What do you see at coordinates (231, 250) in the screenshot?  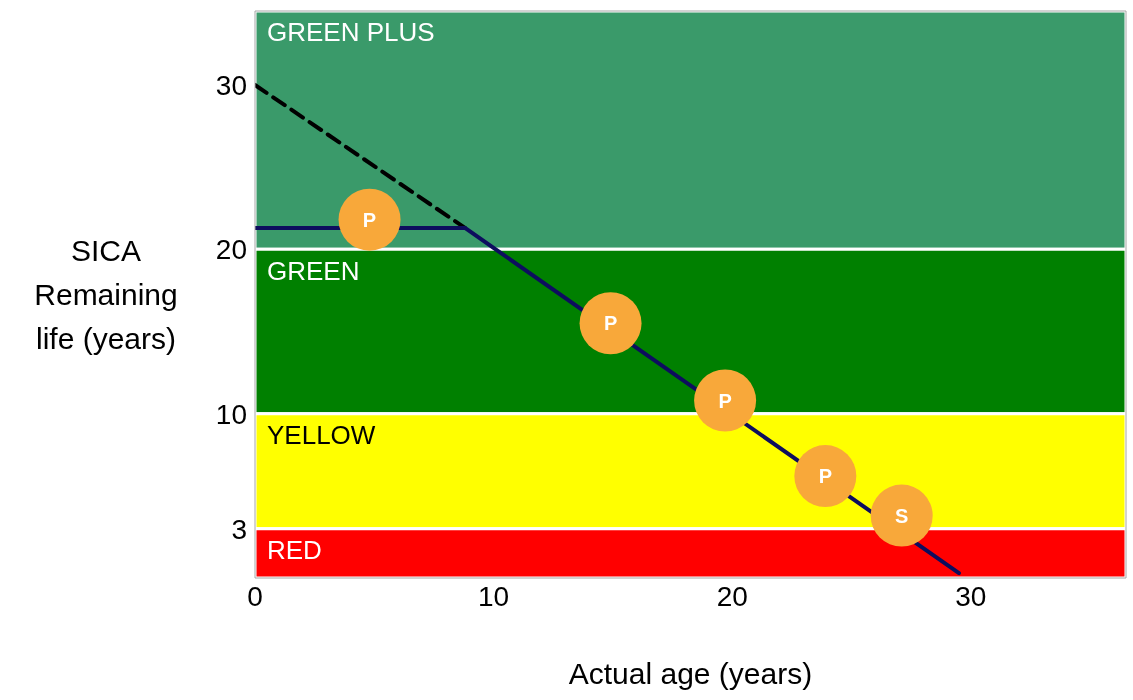 I see `y-tick-label: 20` at bounding box center [231, 250].